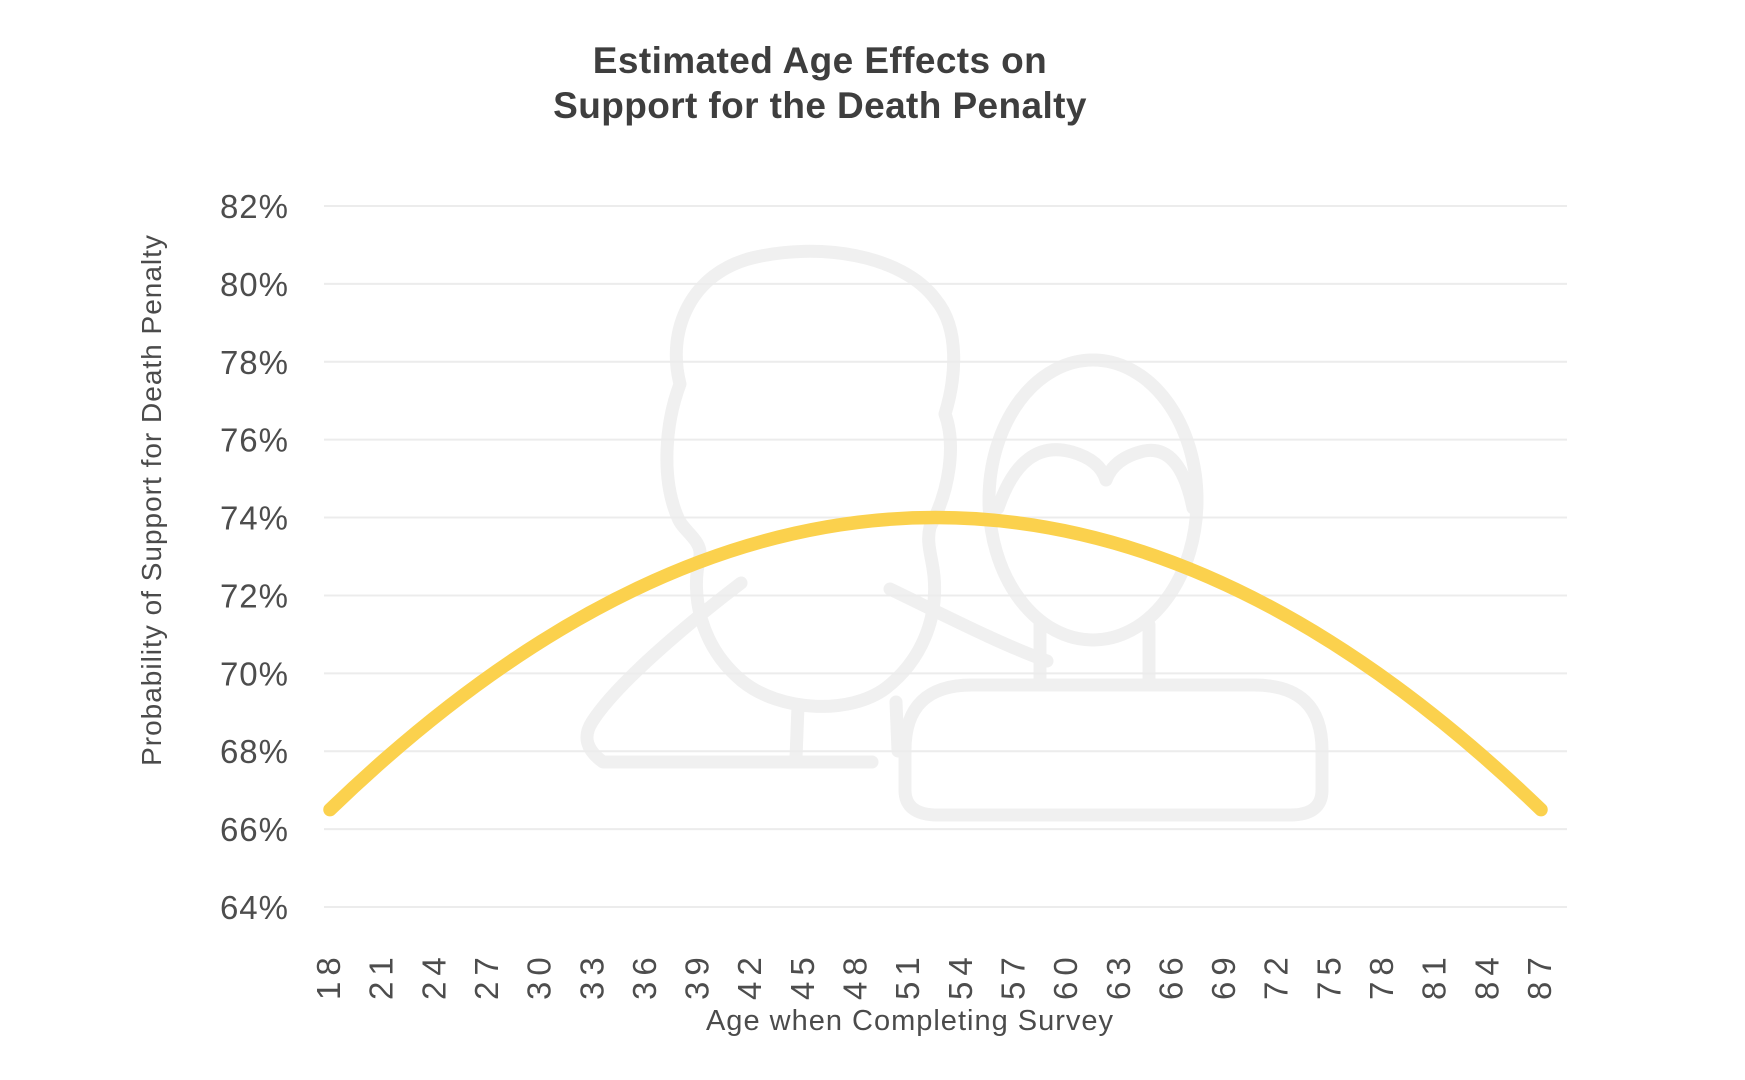 The height and width of the screenshot is (1080, 1745). Describe the element at coordinates (433, 975) in the screenshot. I see `x-tick-label: 24` at that location.